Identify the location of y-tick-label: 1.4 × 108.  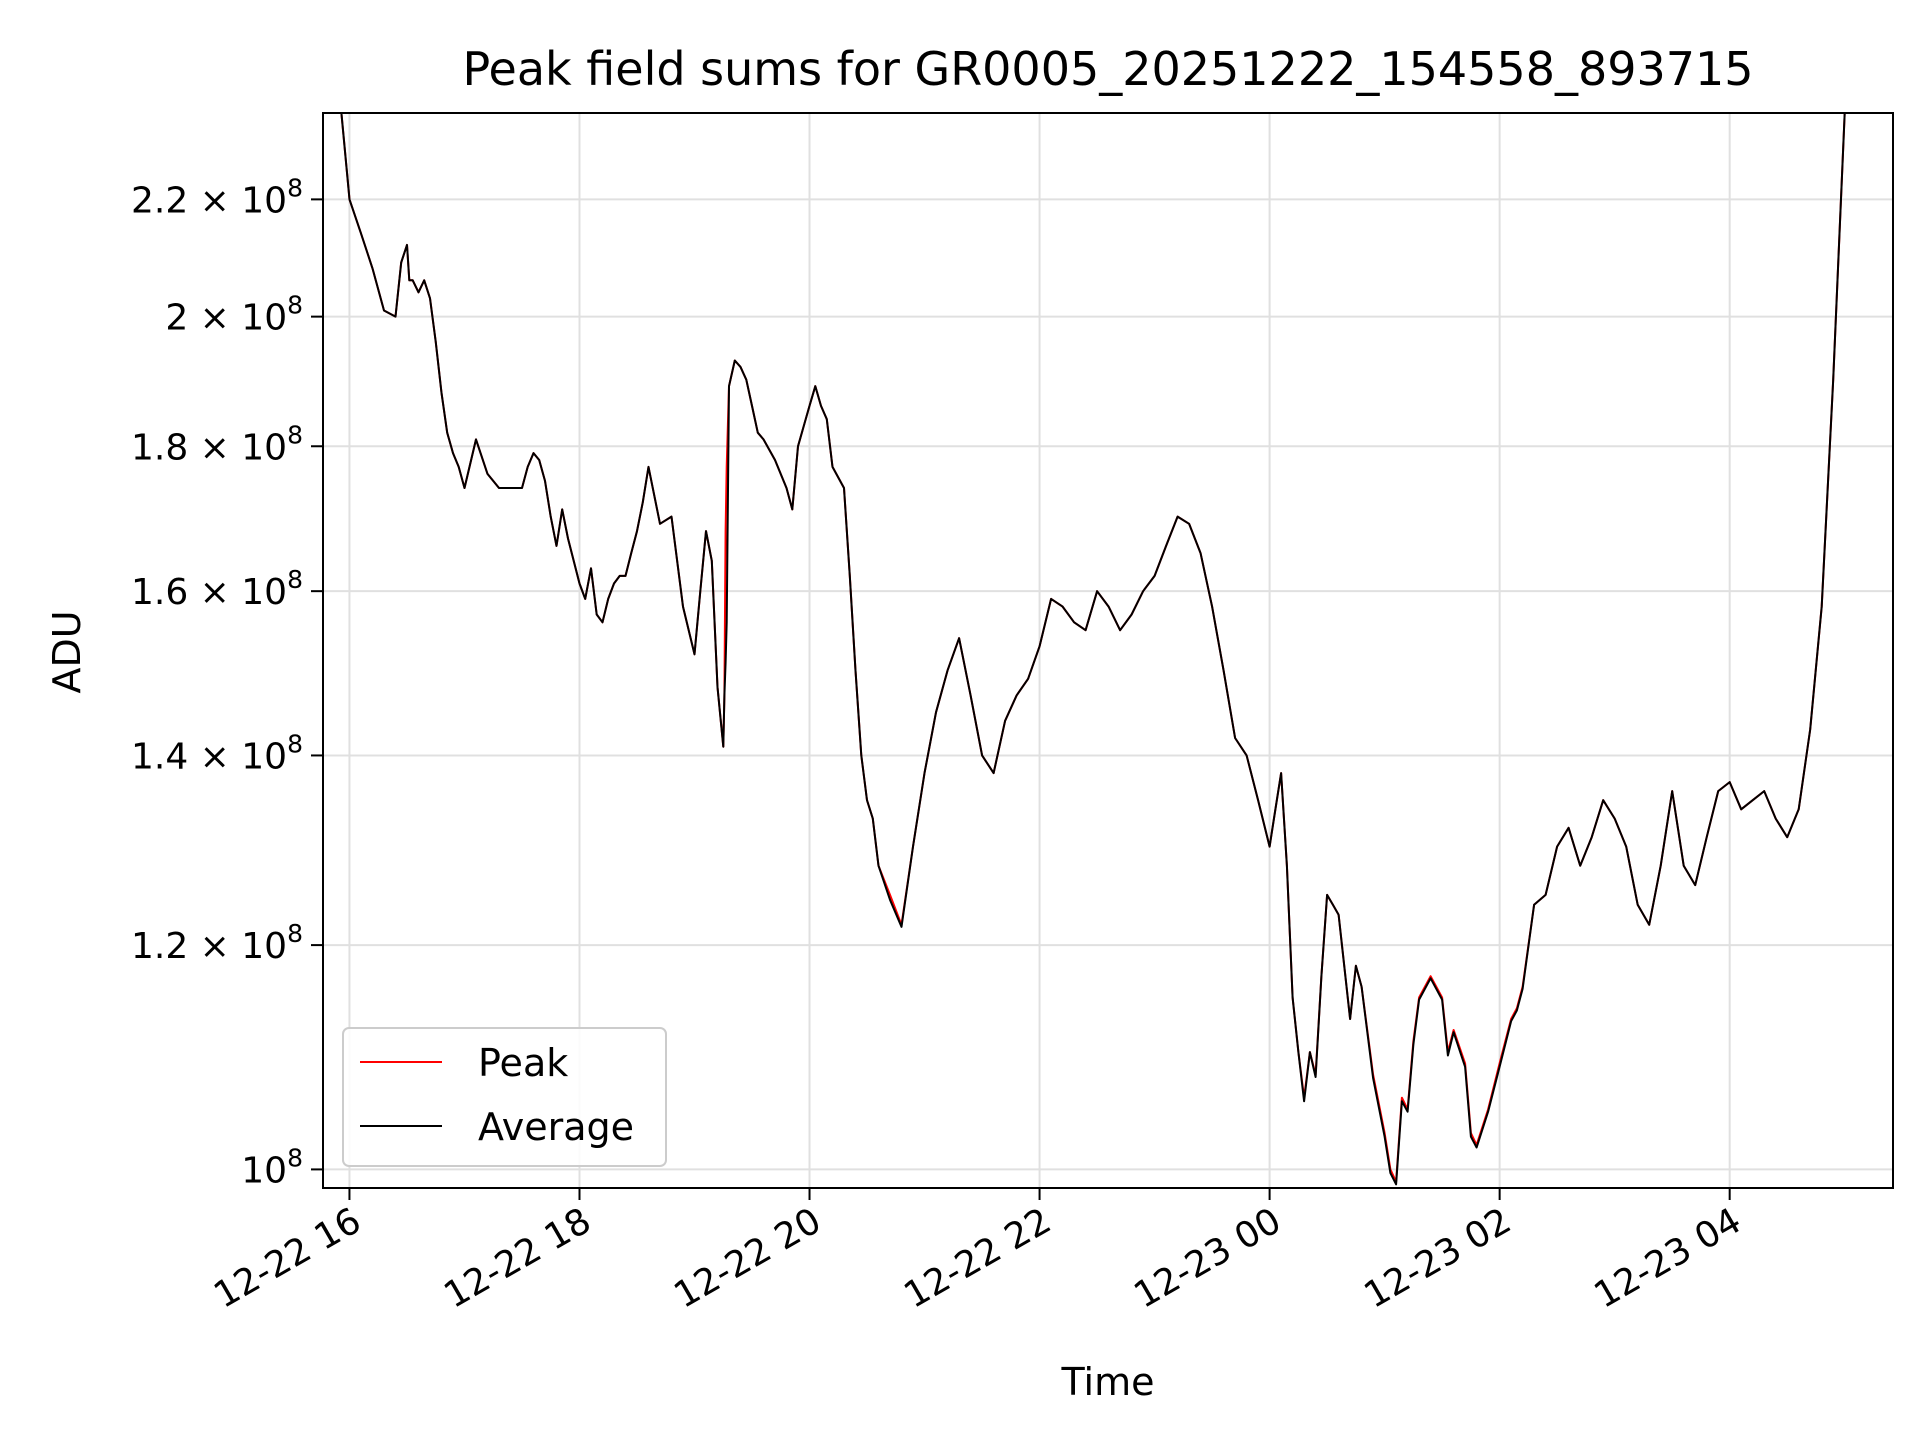
(217, 753).